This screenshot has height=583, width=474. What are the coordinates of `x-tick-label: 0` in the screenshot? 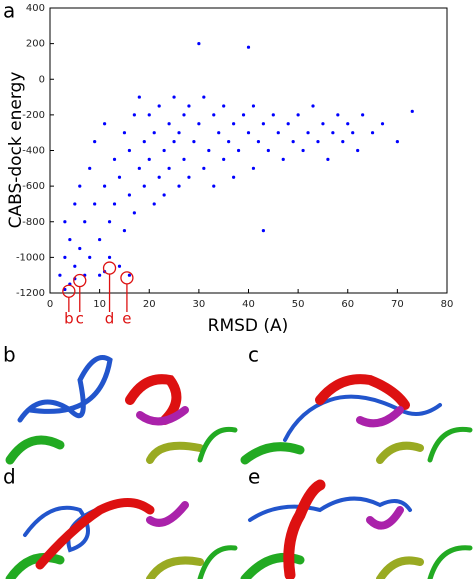 It's located at (50, 304).